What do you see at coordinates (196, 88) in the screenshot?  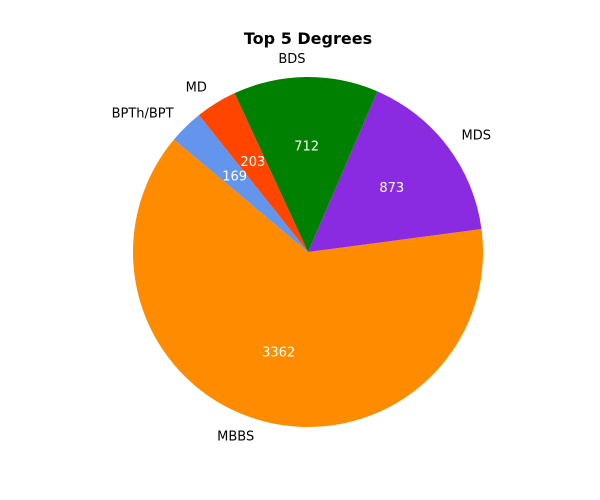 I see `slice-label-md: MD` at bounding box center [196, 88].